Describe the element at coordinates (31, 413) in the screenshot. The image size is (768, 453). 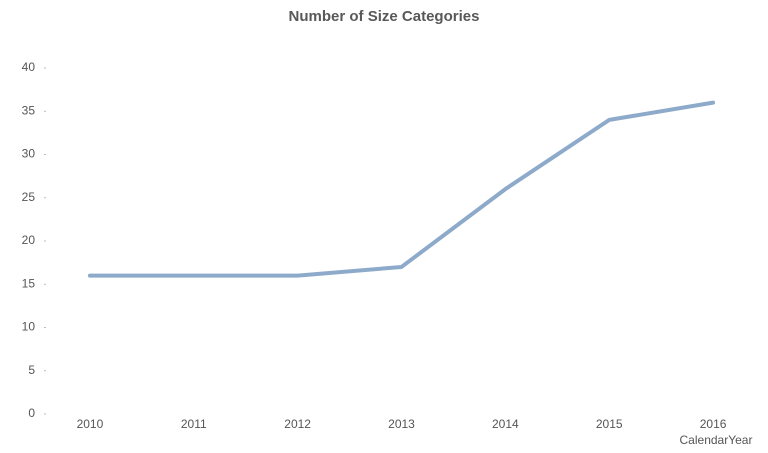
I see `y-tick-label: 0` at that location.